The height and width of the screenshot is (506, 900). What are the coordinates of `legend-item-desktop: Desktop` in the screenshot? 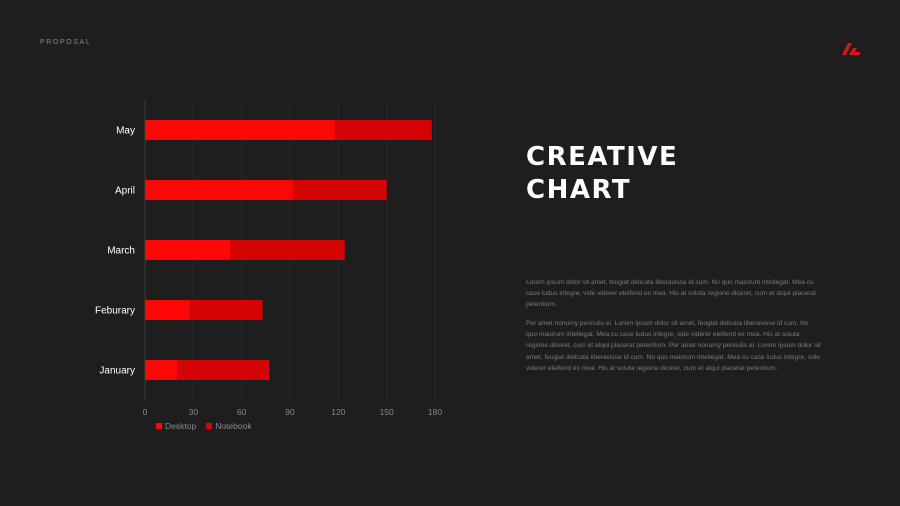 It's located at (176, 426).